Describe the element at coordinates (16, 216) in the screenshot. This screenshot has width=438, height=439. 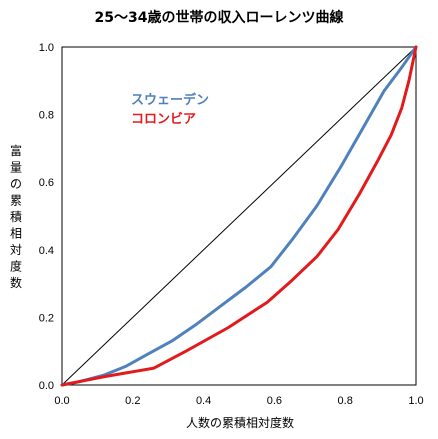
I see `y-axis-label: 富量の累積相対度数` at that location.